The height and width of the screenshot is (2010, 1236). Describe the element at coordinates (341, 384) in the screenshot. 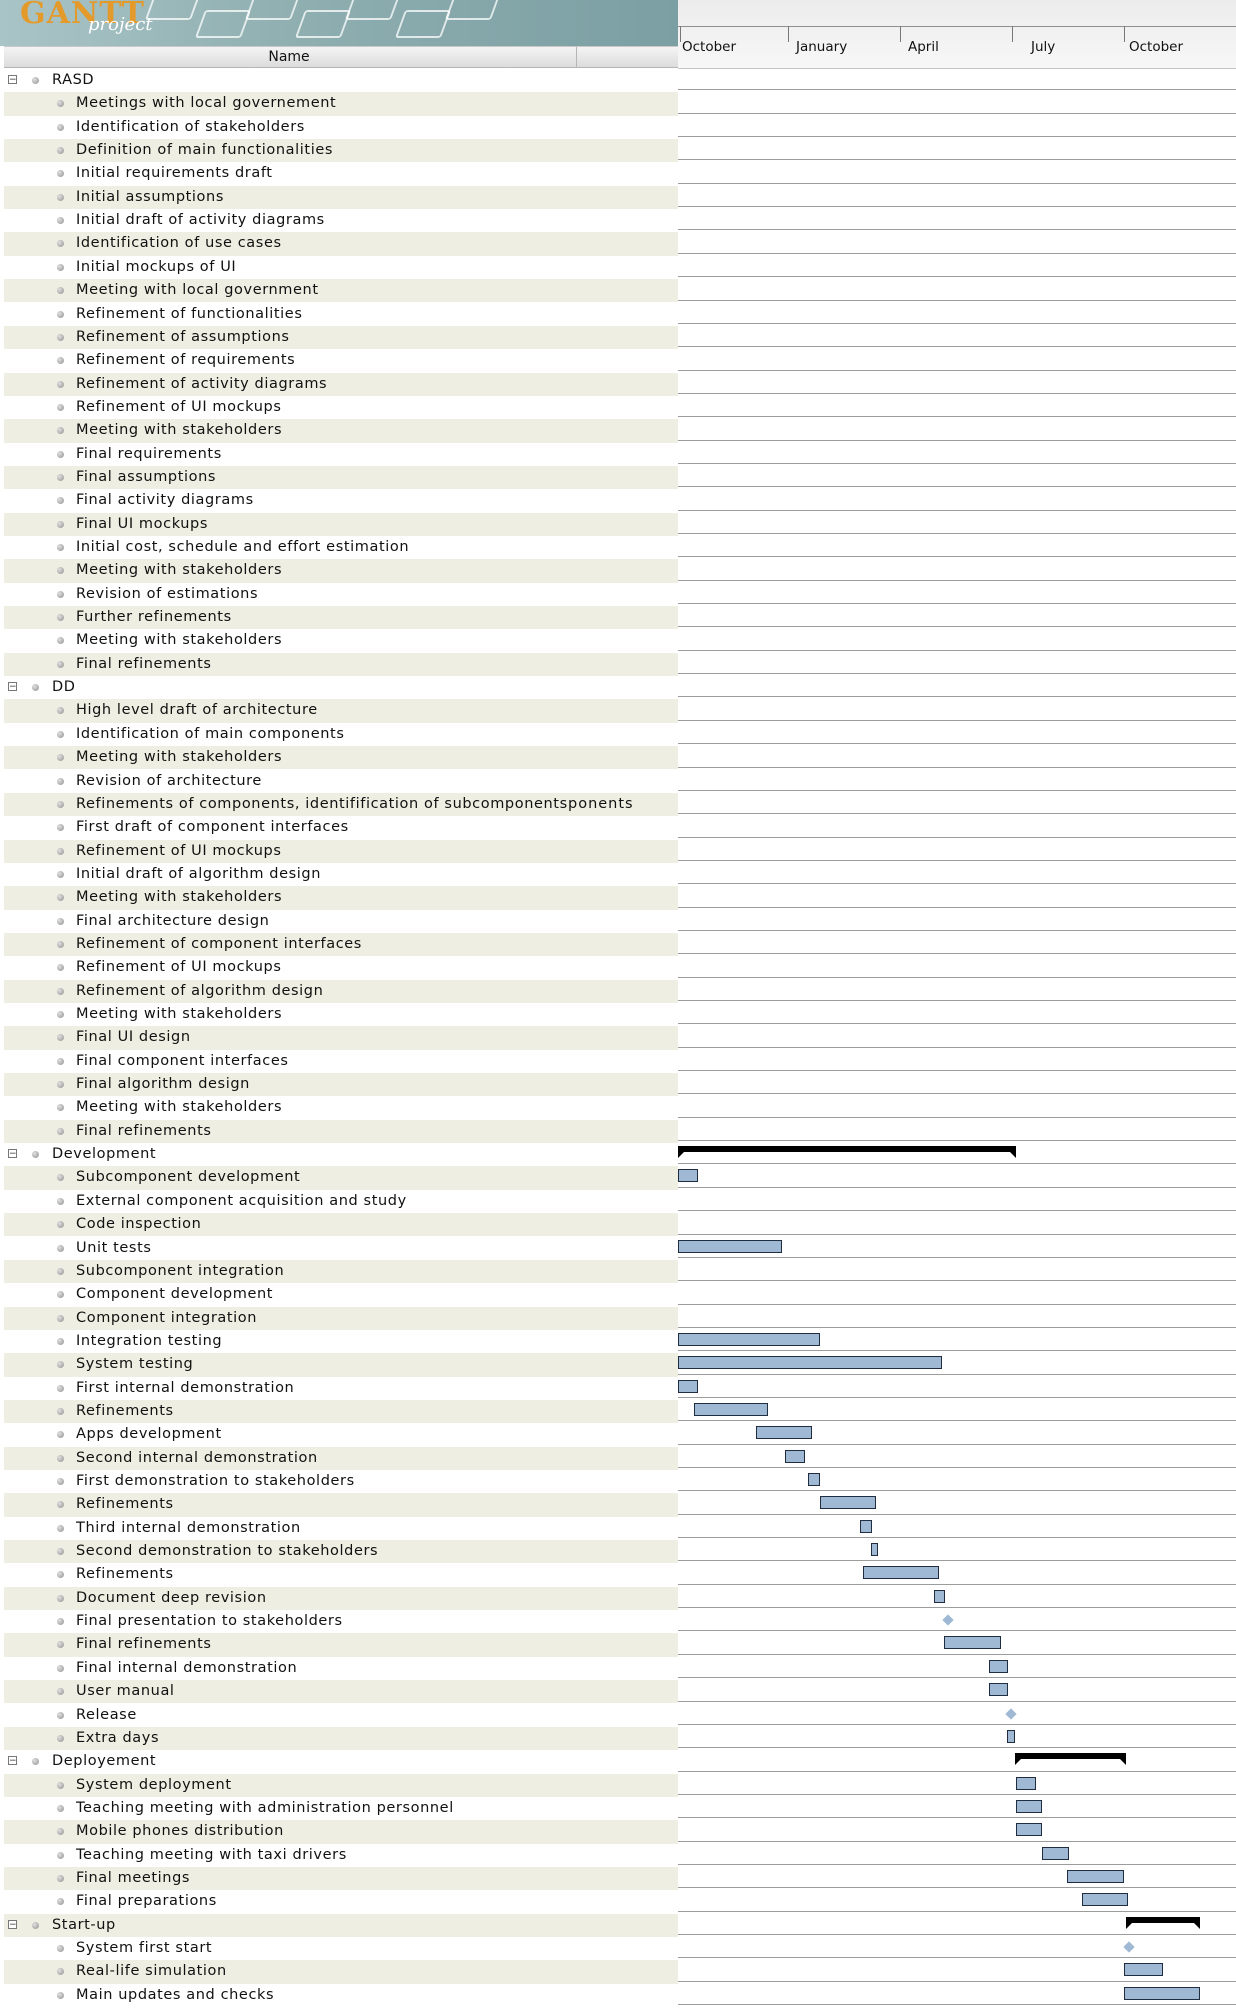

I see `task-row-refinement-of-activity-diagrams: Refinement of activity diagrams` at that location.